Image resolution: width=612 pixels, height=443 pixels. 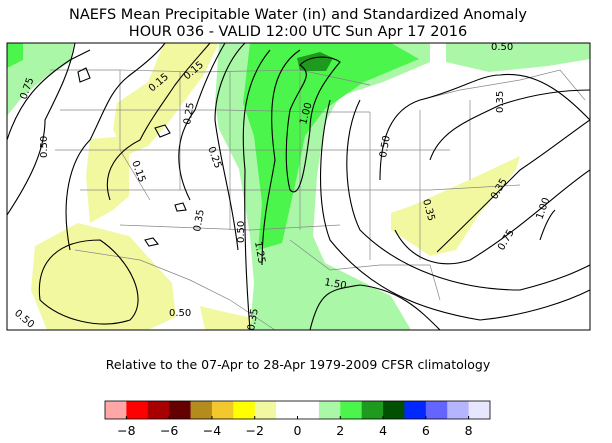 What do you see at coordinates (518, 57) in the screenshot?
I see `shade-light-green-ne` at bounding box center [518, 57].